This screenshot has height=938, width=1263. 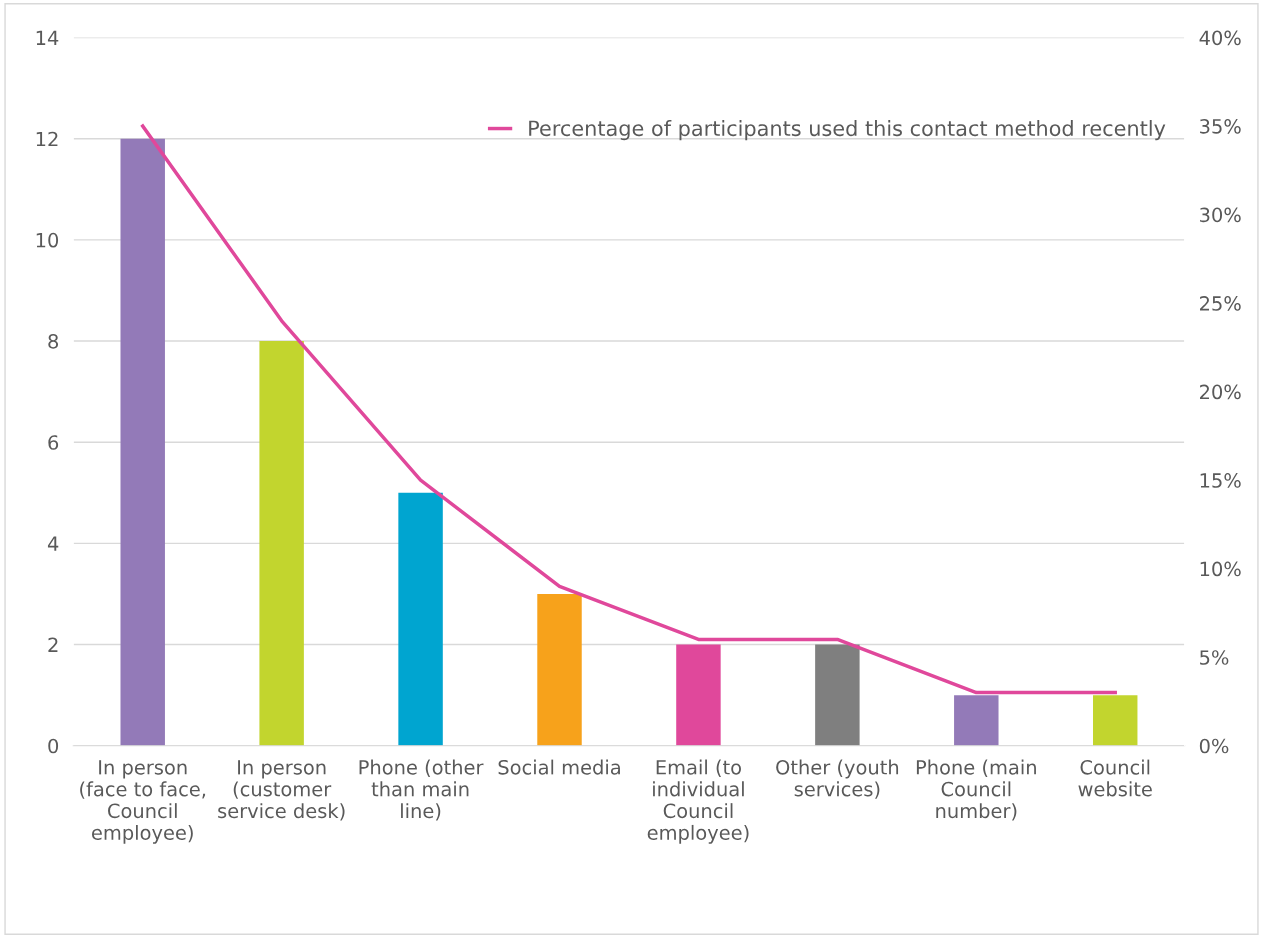 I want to click on legend-label: Percentage of participants used this contact method recently, so click(x=847, y=130).